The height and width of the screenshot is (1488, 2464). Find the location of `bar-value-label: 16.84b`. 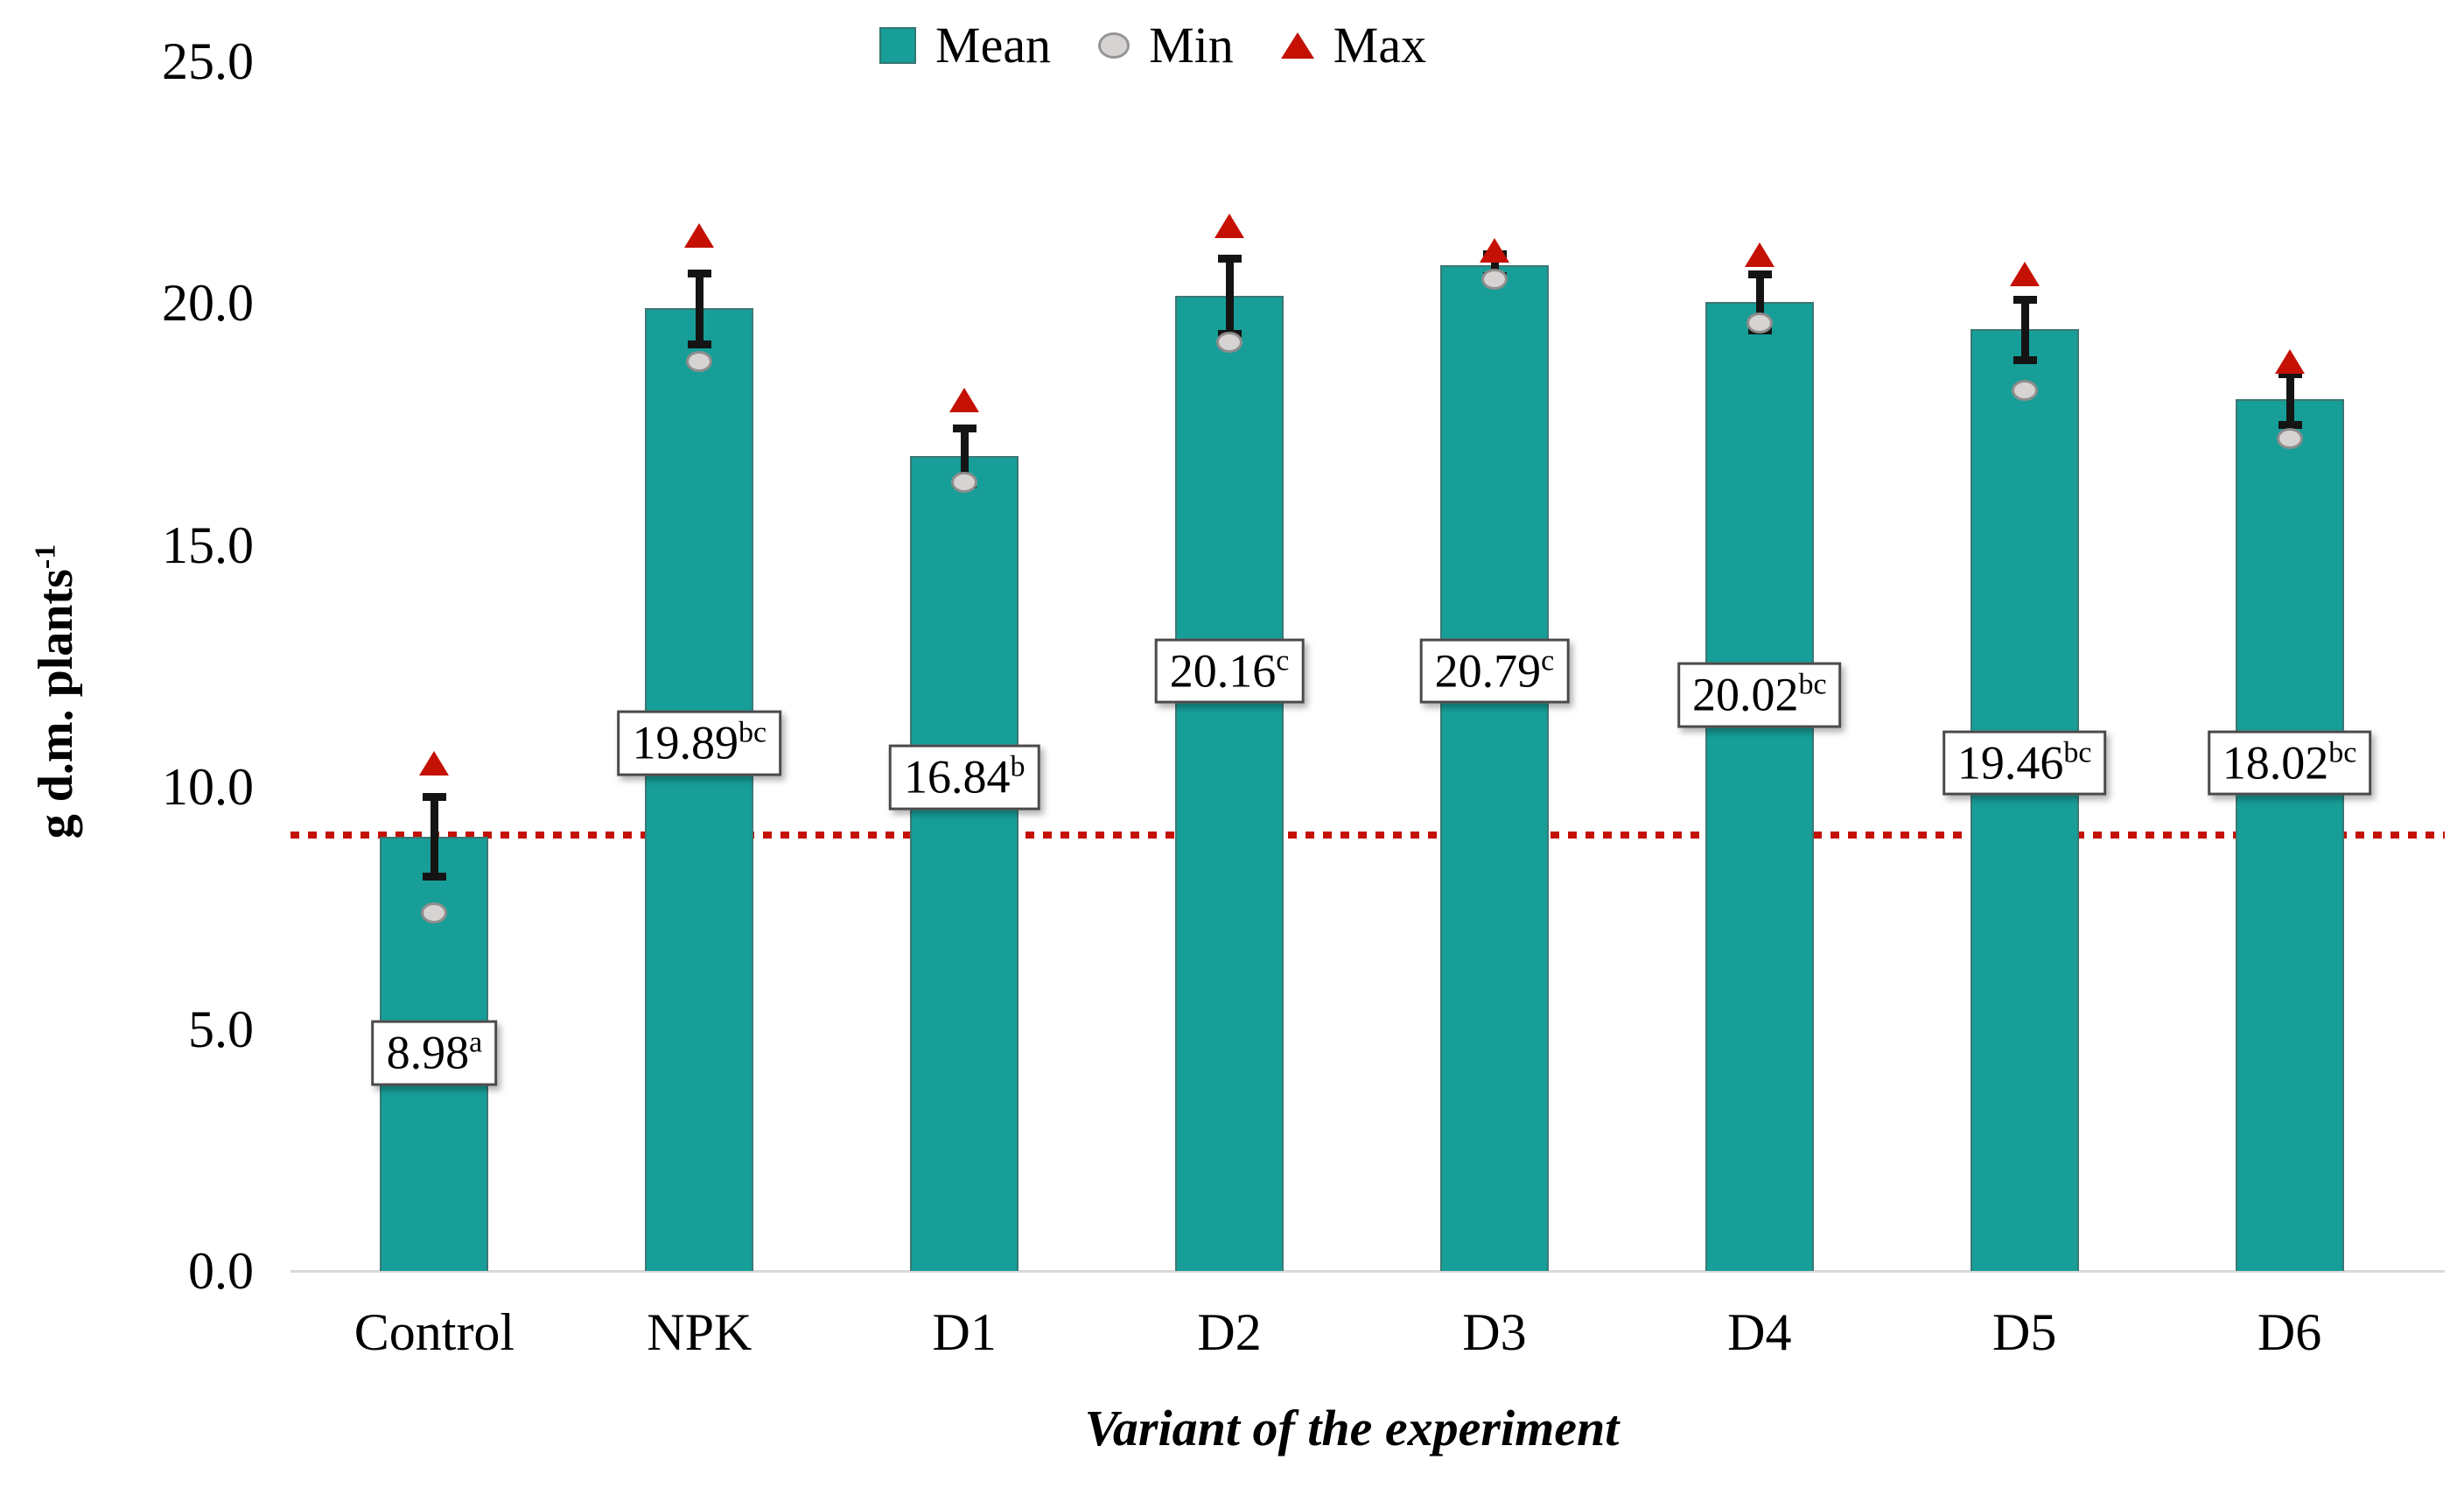

bar-value-label: 16.84b is located at coordinates (964, 777).